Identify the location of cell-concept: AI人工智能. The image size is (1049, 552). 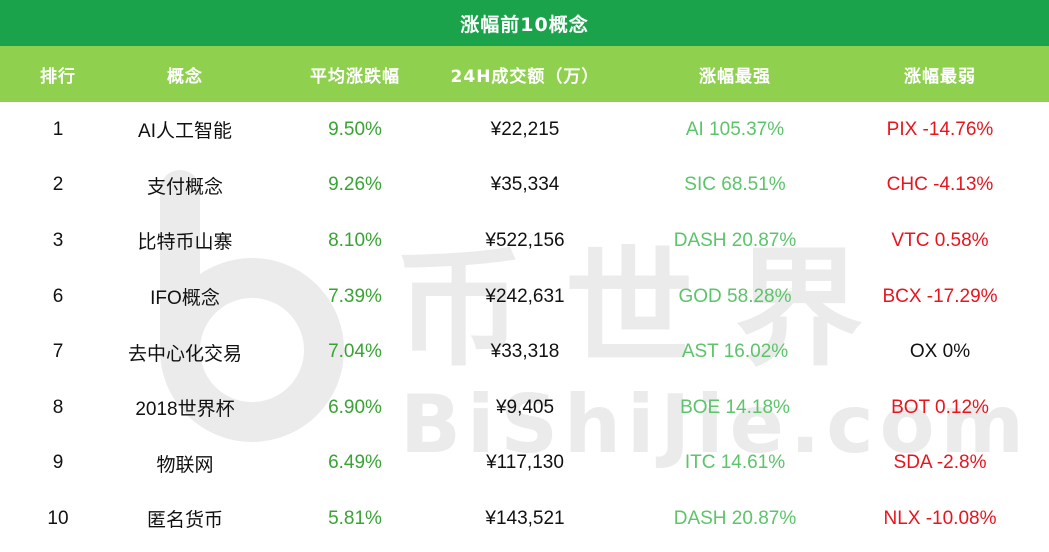
(185, 132).